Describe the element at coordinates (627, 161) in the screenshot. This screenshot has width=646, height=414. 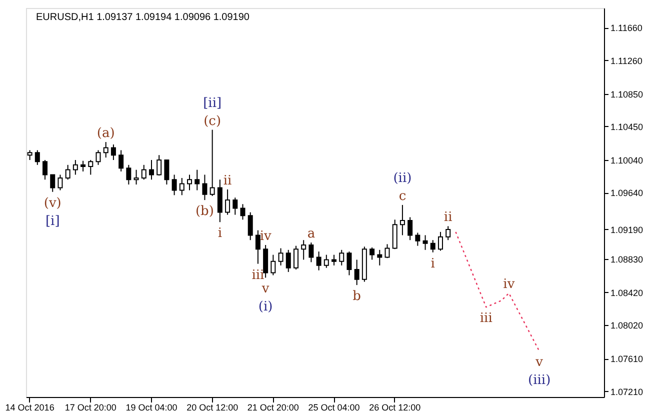
I see `y-tick-label: 1.10040` at that location.